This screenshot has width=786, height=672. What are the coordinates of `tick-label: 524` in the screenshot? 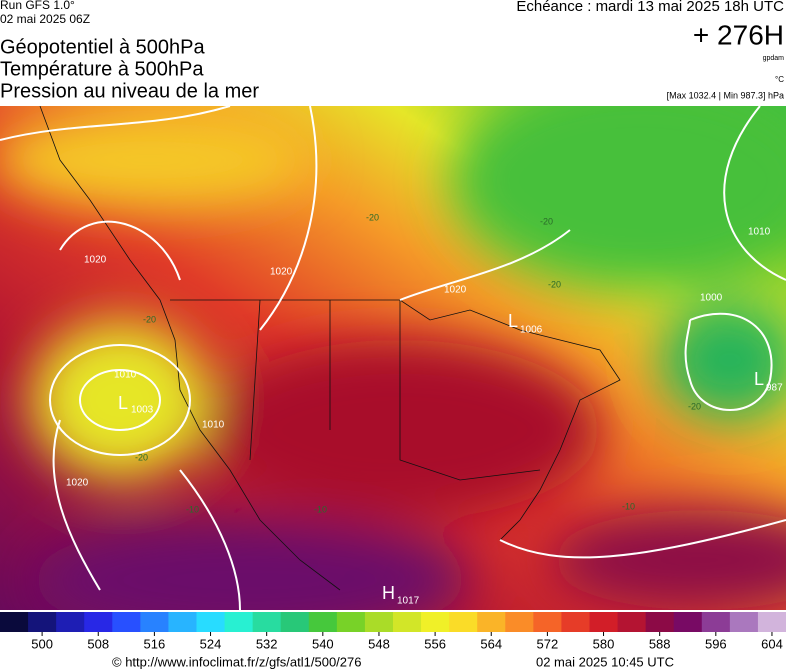 It's located at (211, 643).